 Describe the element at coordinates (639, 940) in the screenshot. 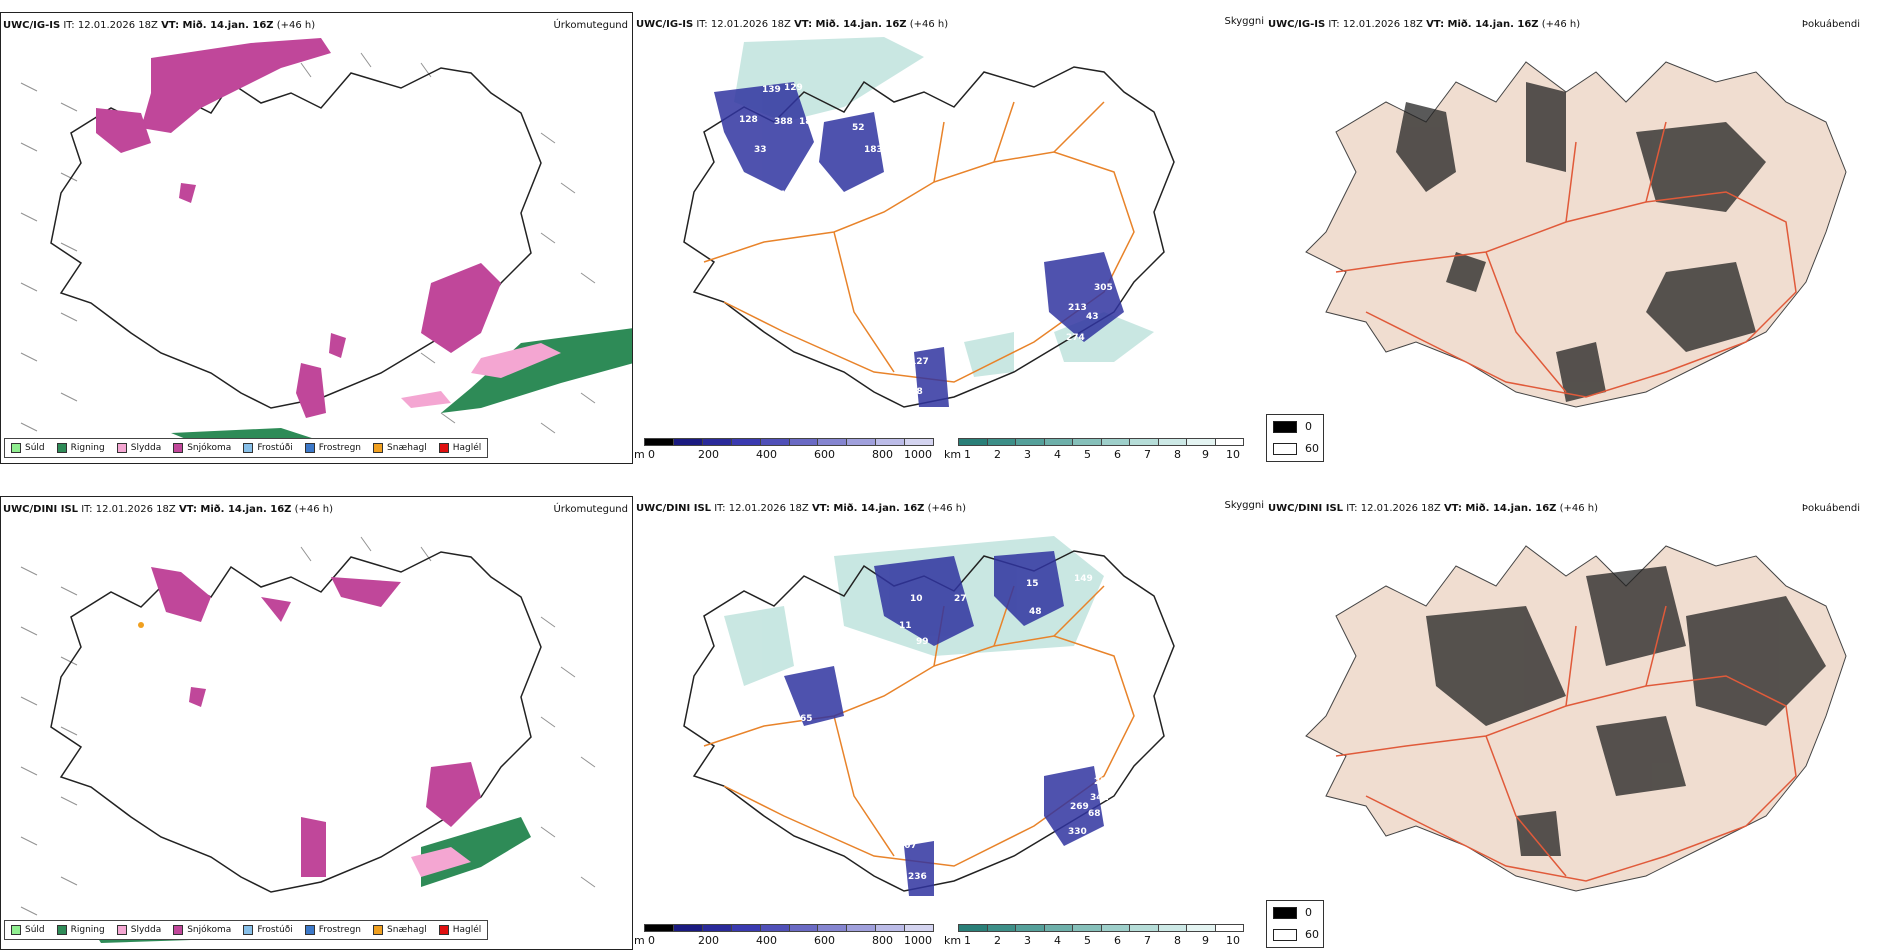

I see `colorbar-unit: m` at that location.